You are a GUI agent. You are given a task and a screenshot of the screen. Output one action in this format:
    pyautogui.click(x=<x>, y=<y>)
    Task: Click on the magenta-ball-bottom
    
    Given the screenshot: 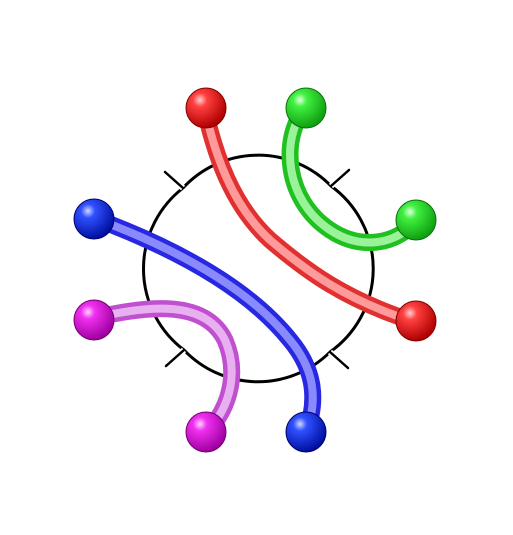 What is the action you would take?
    pyautogui.click(x=206, y=432)
    